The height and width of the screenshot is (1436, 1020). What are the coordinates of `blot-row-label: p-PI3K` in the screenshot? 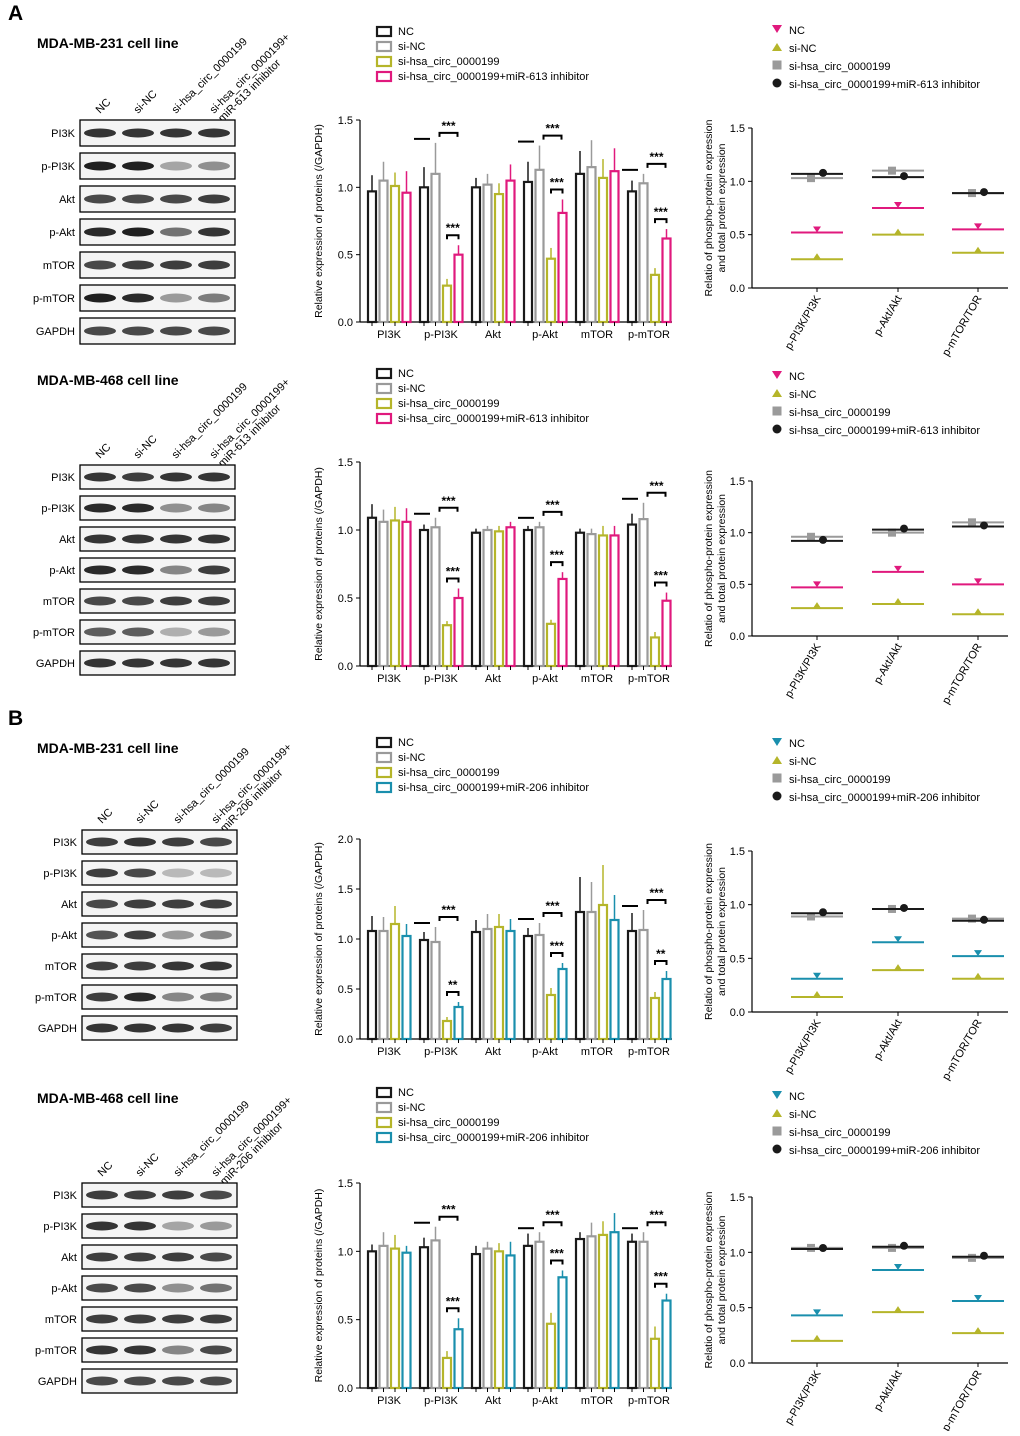 It's located at (60, 1227).